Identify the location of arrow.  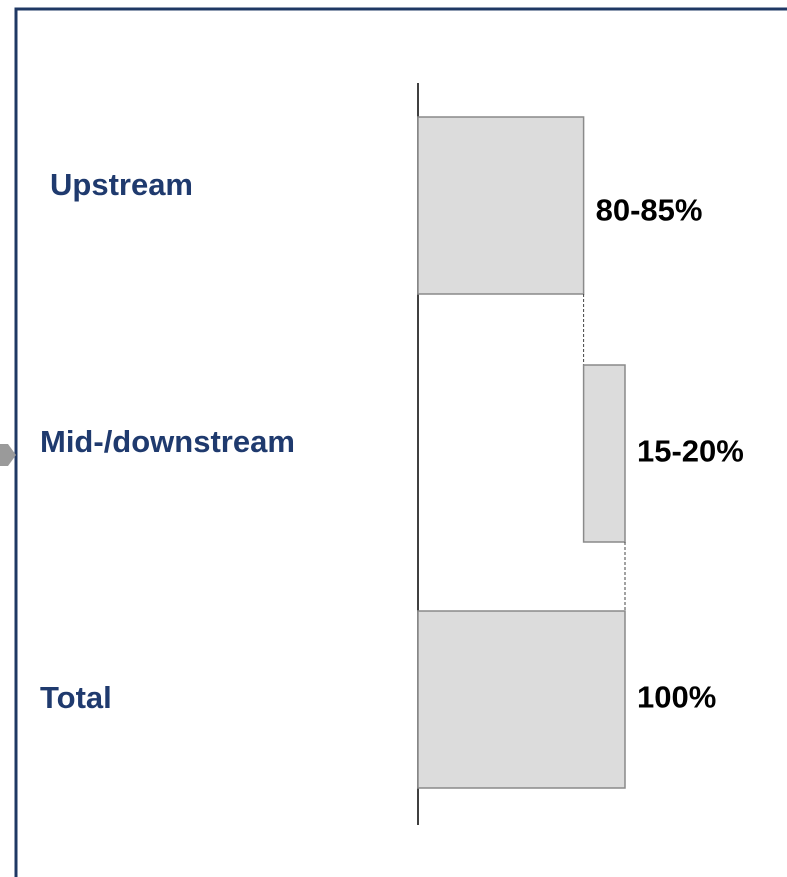
(8, 455).